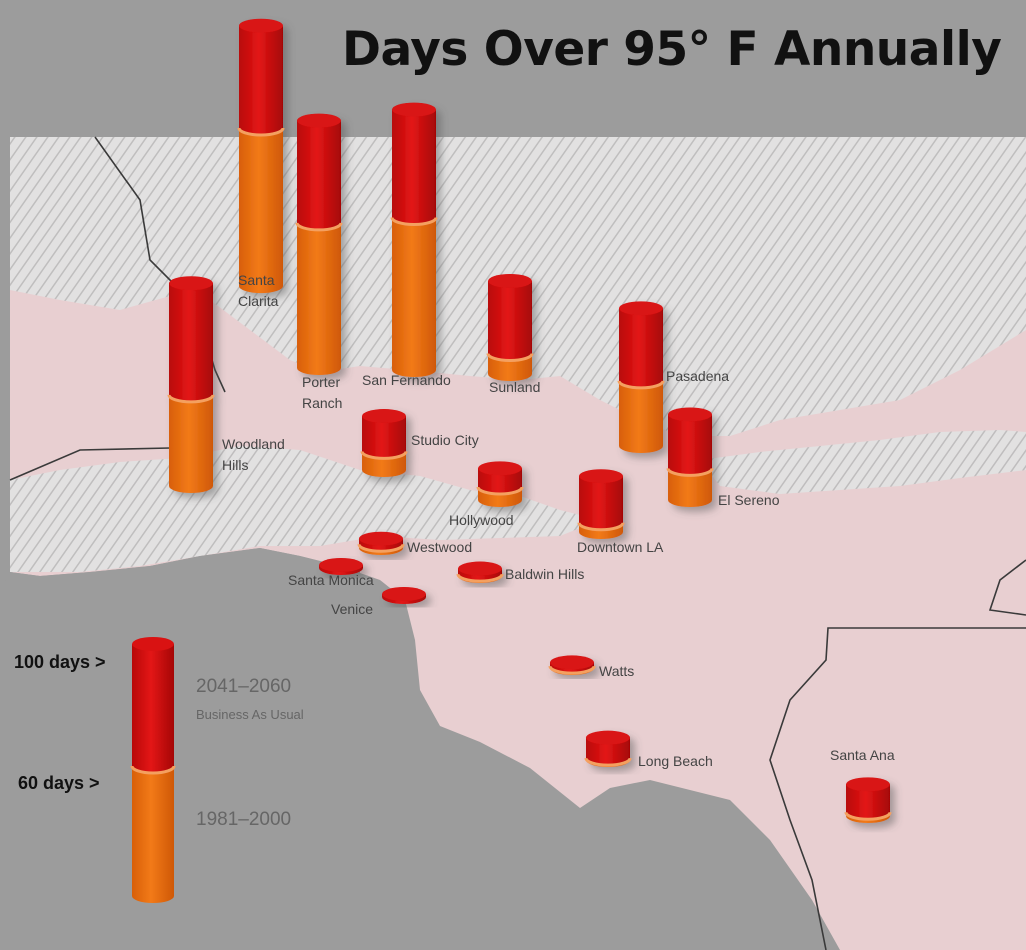 The width and height of the screenshot is (1026, 950). Describe the element at coordinates (191, 443) in the screenshot. I see `cylinder-woodland-hills-historic-segment` at that location.